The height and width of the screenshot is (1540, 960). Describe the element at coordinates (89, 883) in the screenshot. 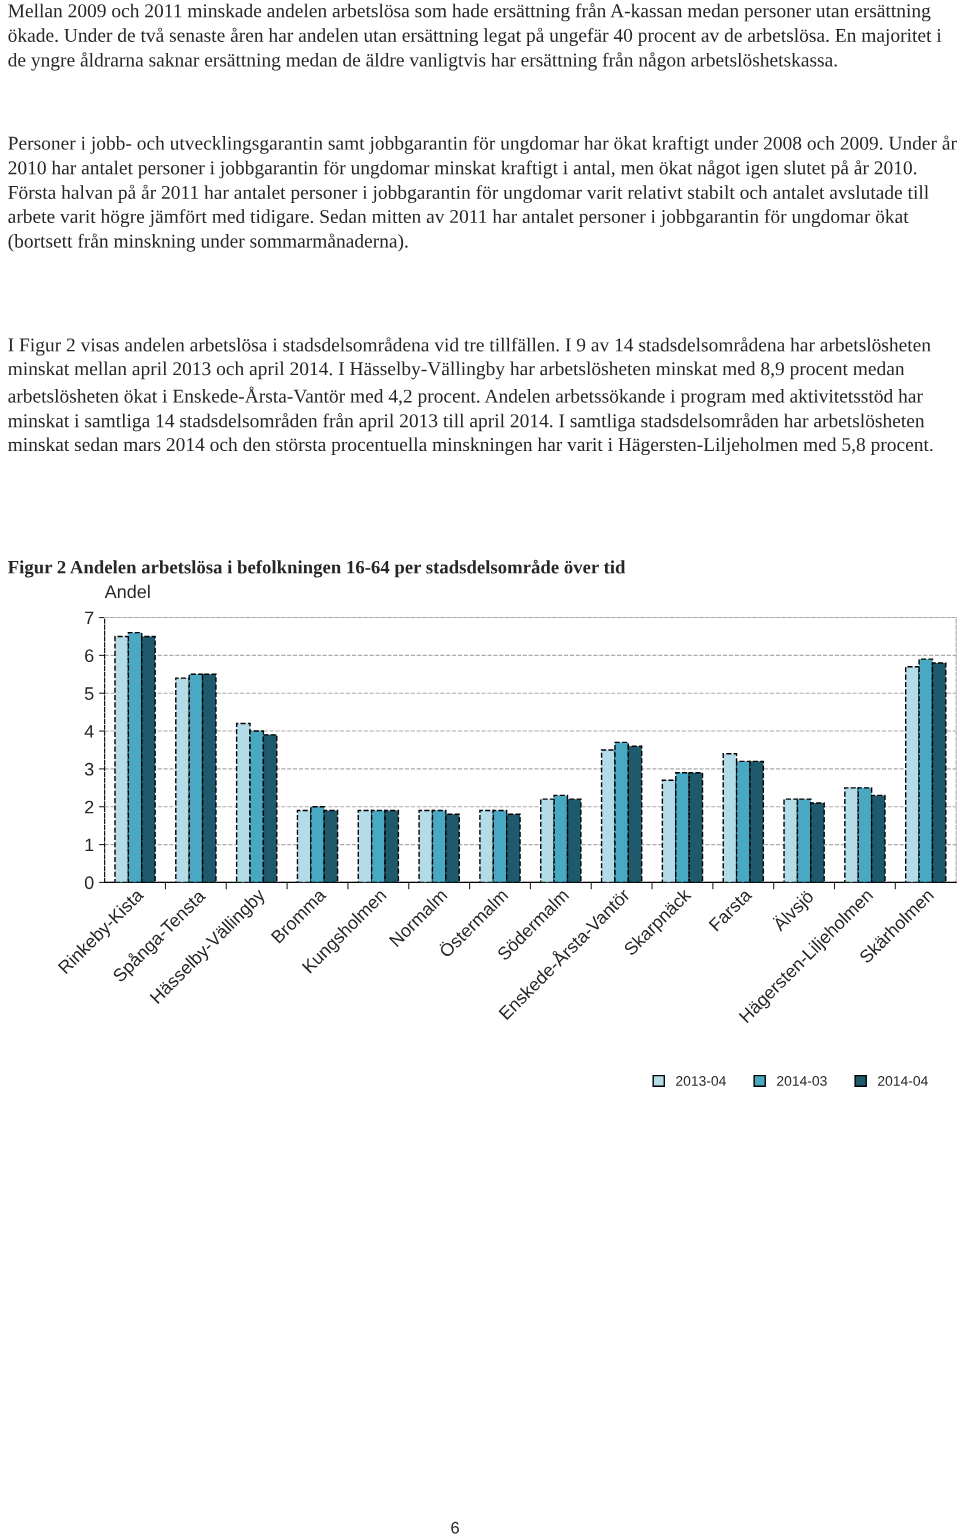

I see `y-tick-label: 0` at that location.